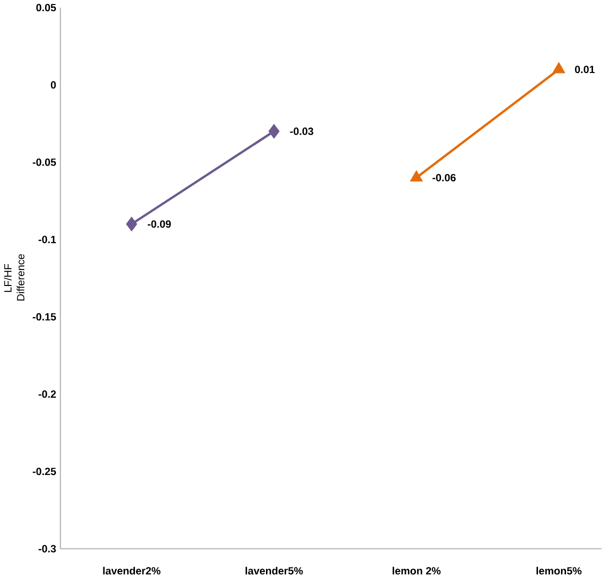 Image resolution: width=602 pixels, height=578 pixels. What do you see at coordinates (416, 570) in the screenshot?
I see `x-tick-label: lemon 2%` at bounding box center [416, 570].